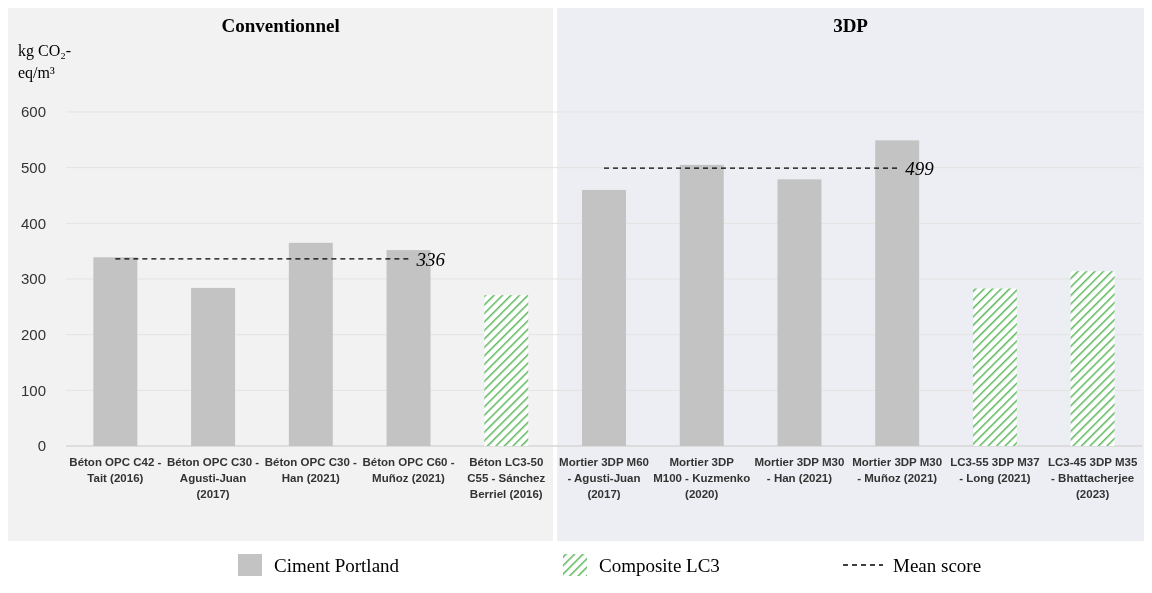  What do you see at coordinates (408, 470) in the screenshot?
I see `x-tick-label: Béton OPC C60 - Muñoz (2021)` at bounding box center [408, 470].